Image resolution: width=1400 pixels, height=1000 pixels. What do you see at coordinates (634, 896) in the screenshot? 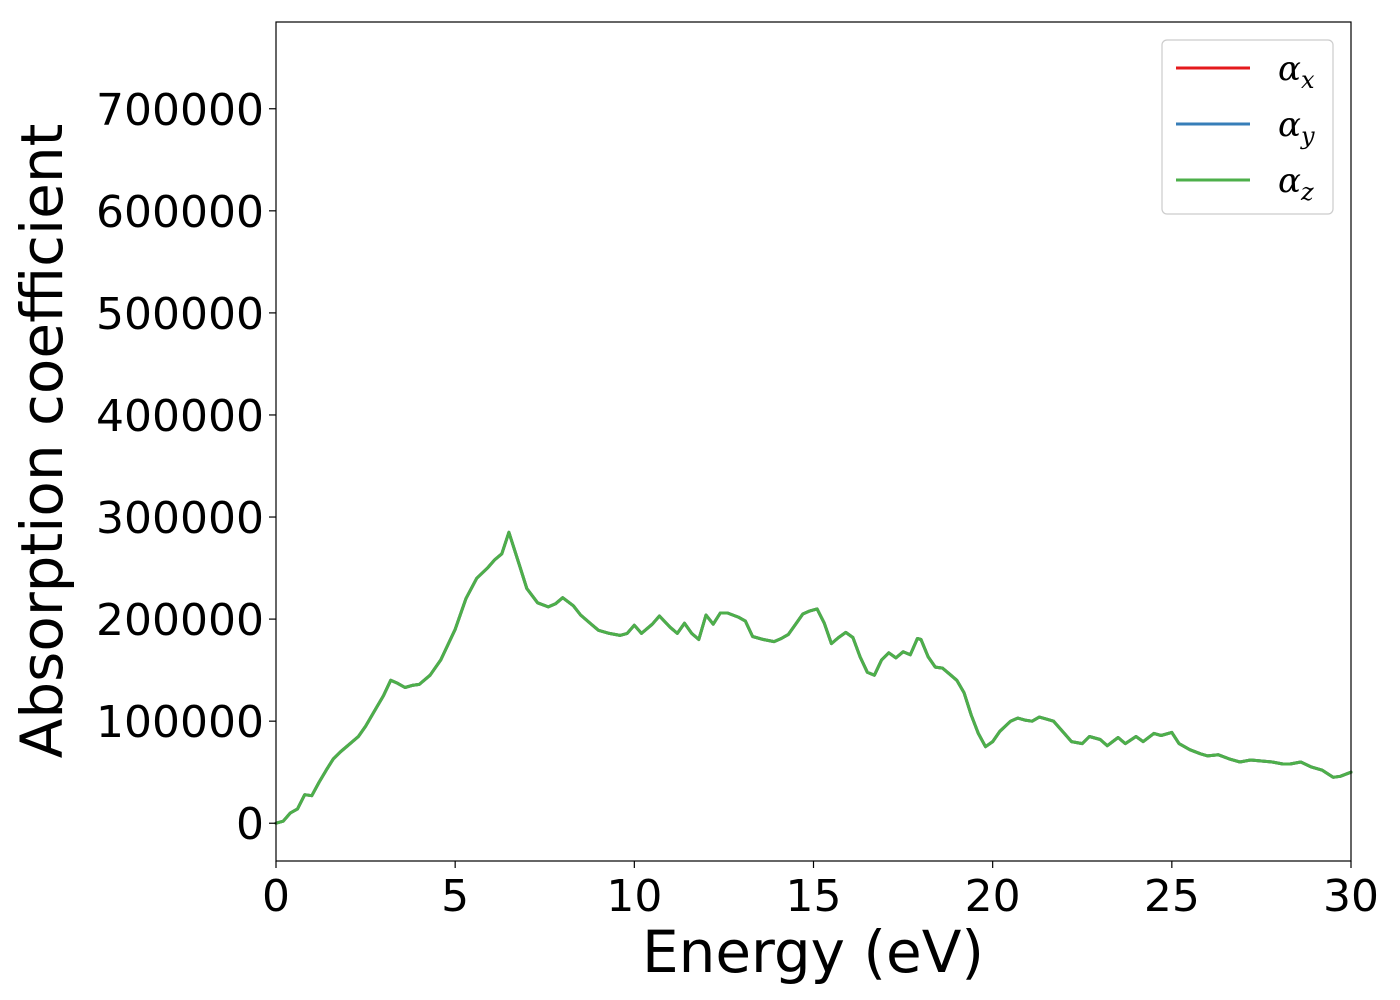
I see `x-tick-label: 10` at bounding box center [634, 896].